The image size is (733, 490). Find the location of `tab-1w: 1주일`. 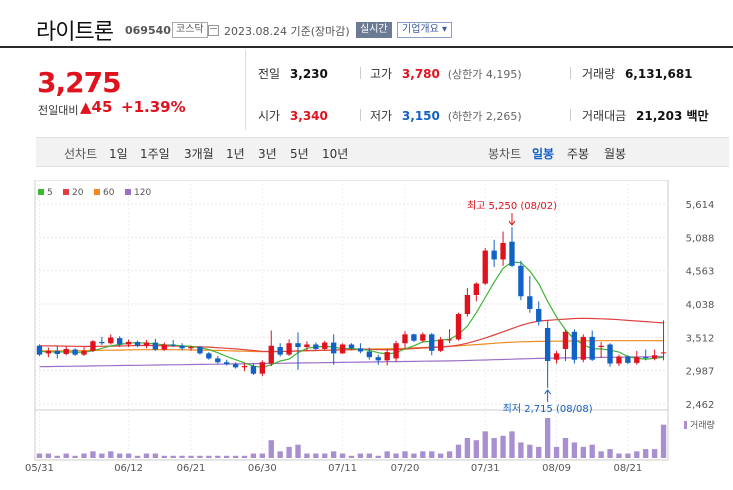

tab-1w: 1주일 is located at coordinates (155, 154).